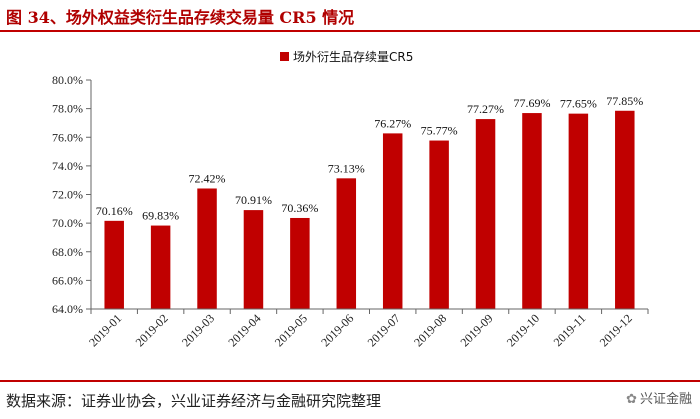  Describe the element at coordinates (616, 330) in the screenshot. I see `x-tick-label: 2019-12` at that location.